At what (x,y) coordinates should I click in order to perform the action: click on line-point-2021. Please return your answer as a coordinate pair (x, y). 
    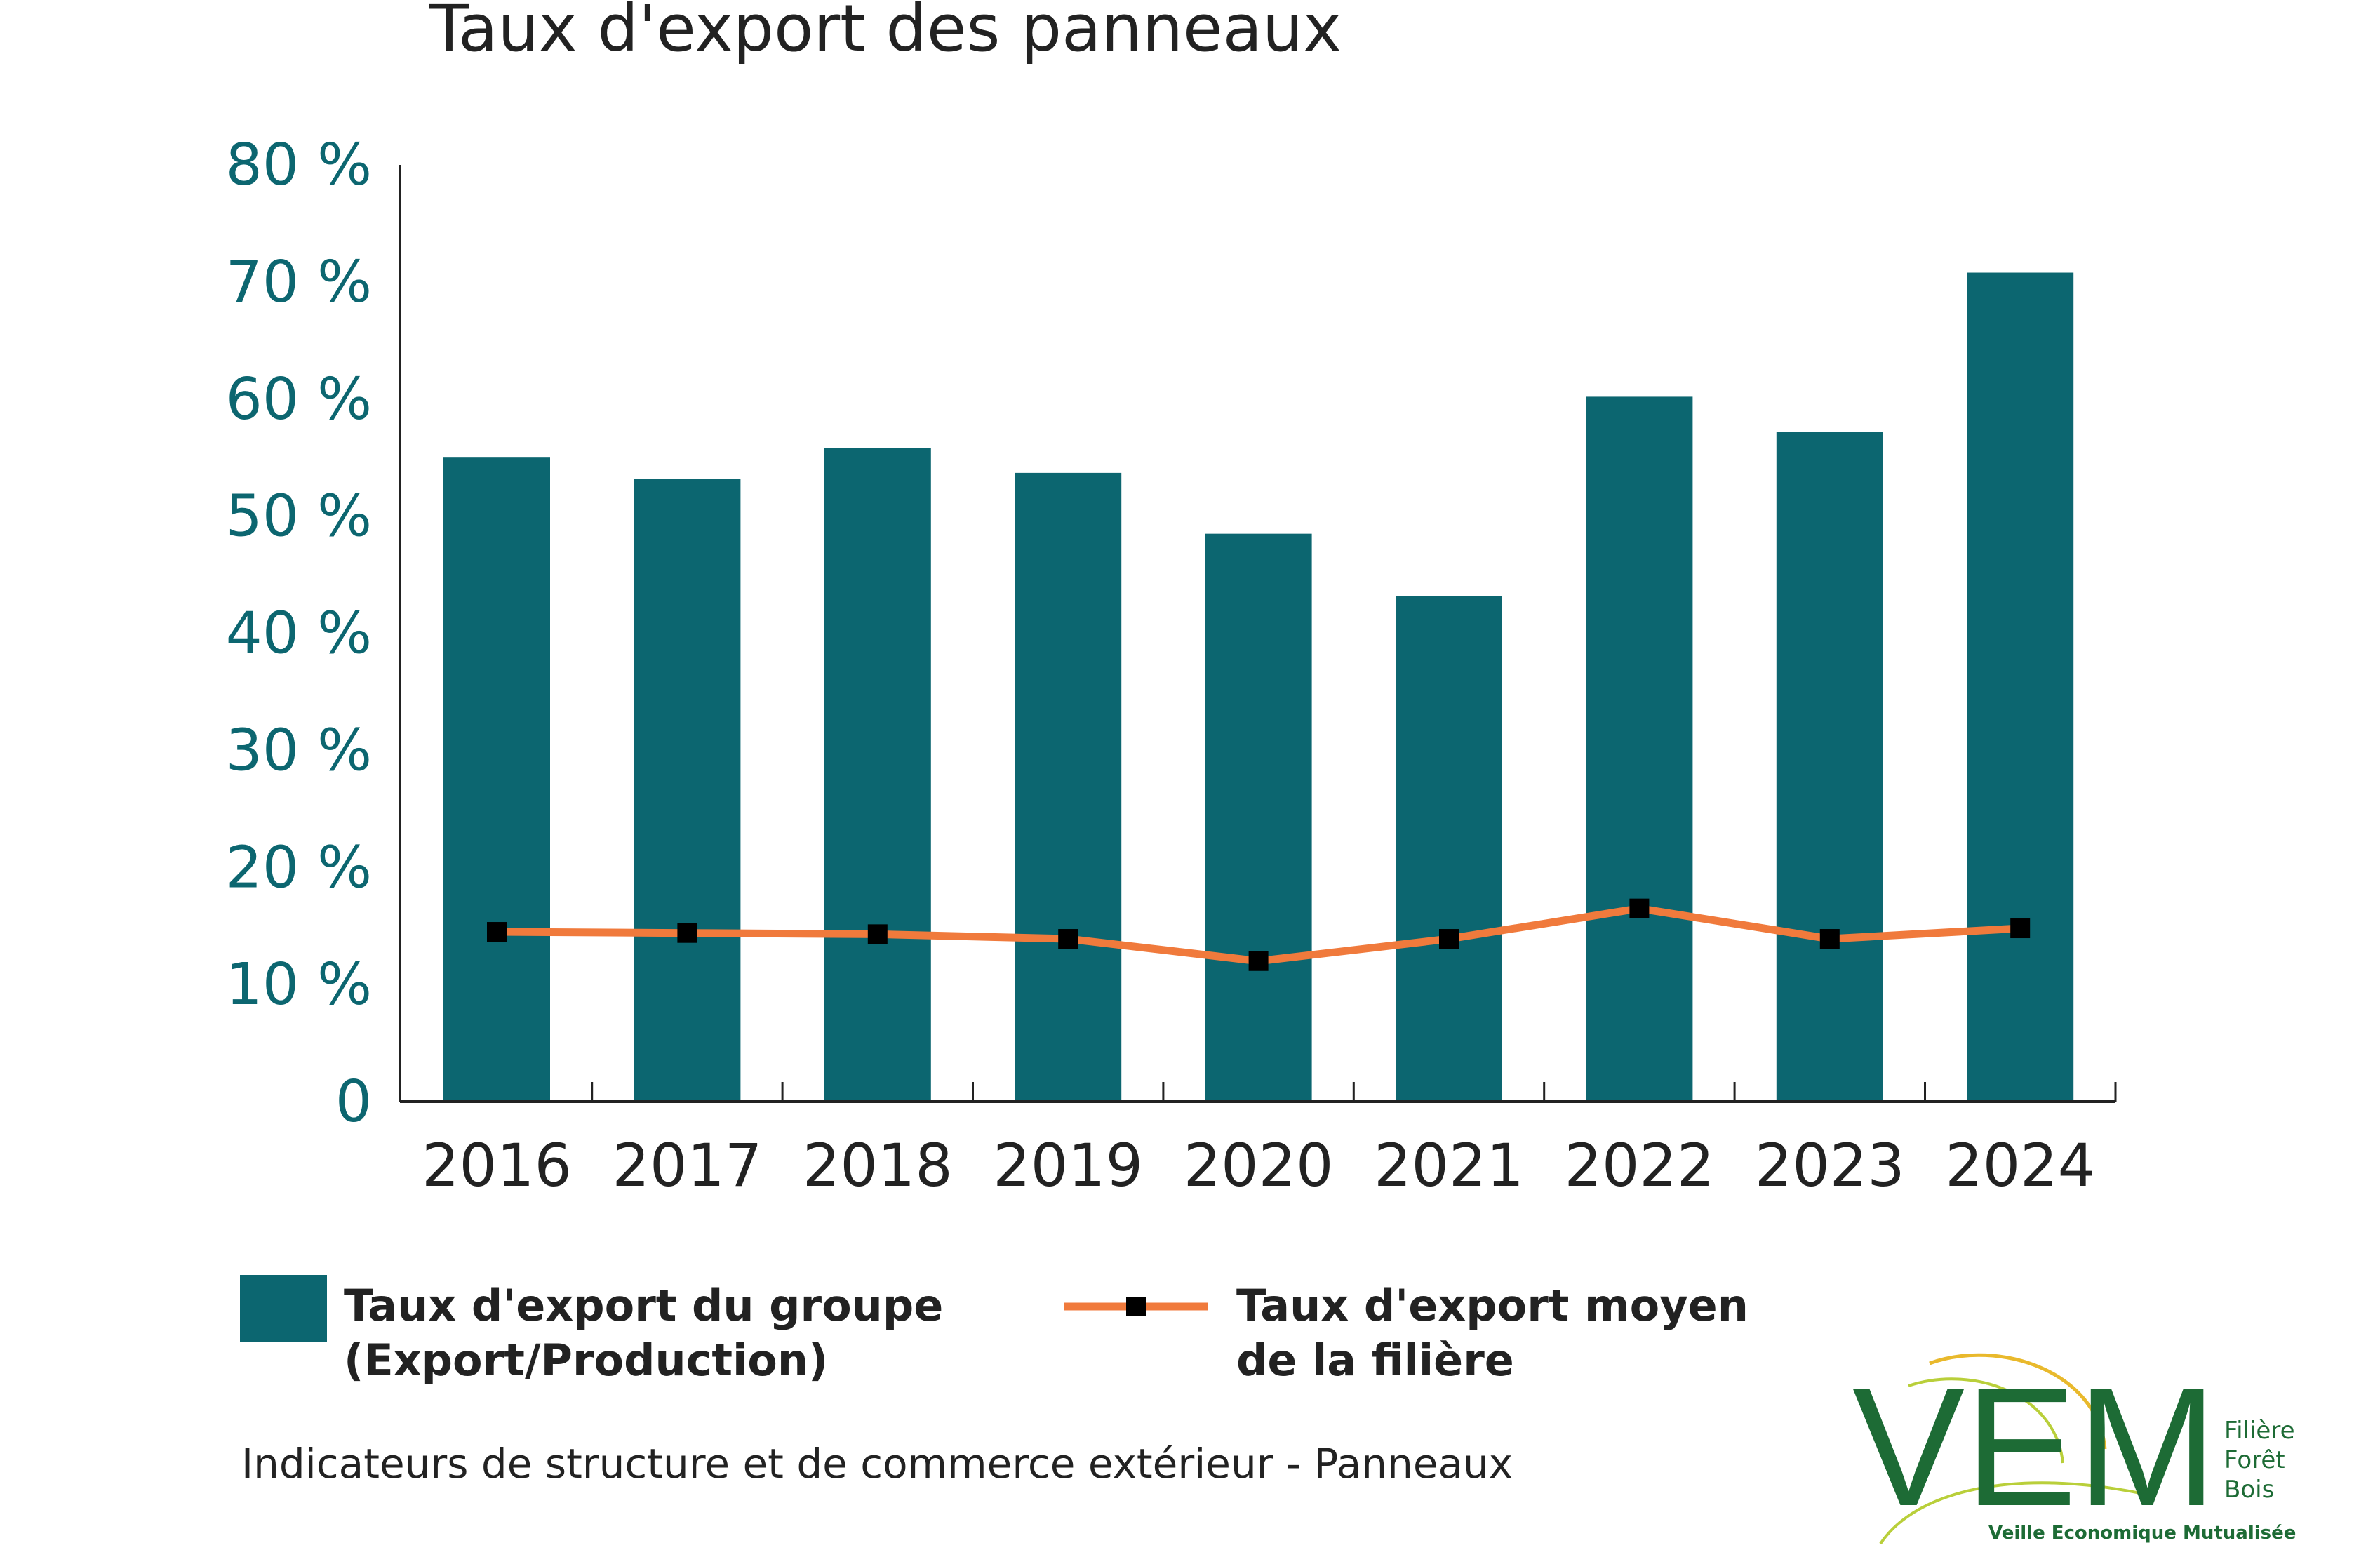
    Looking at the image, I should click on (1449, 939).